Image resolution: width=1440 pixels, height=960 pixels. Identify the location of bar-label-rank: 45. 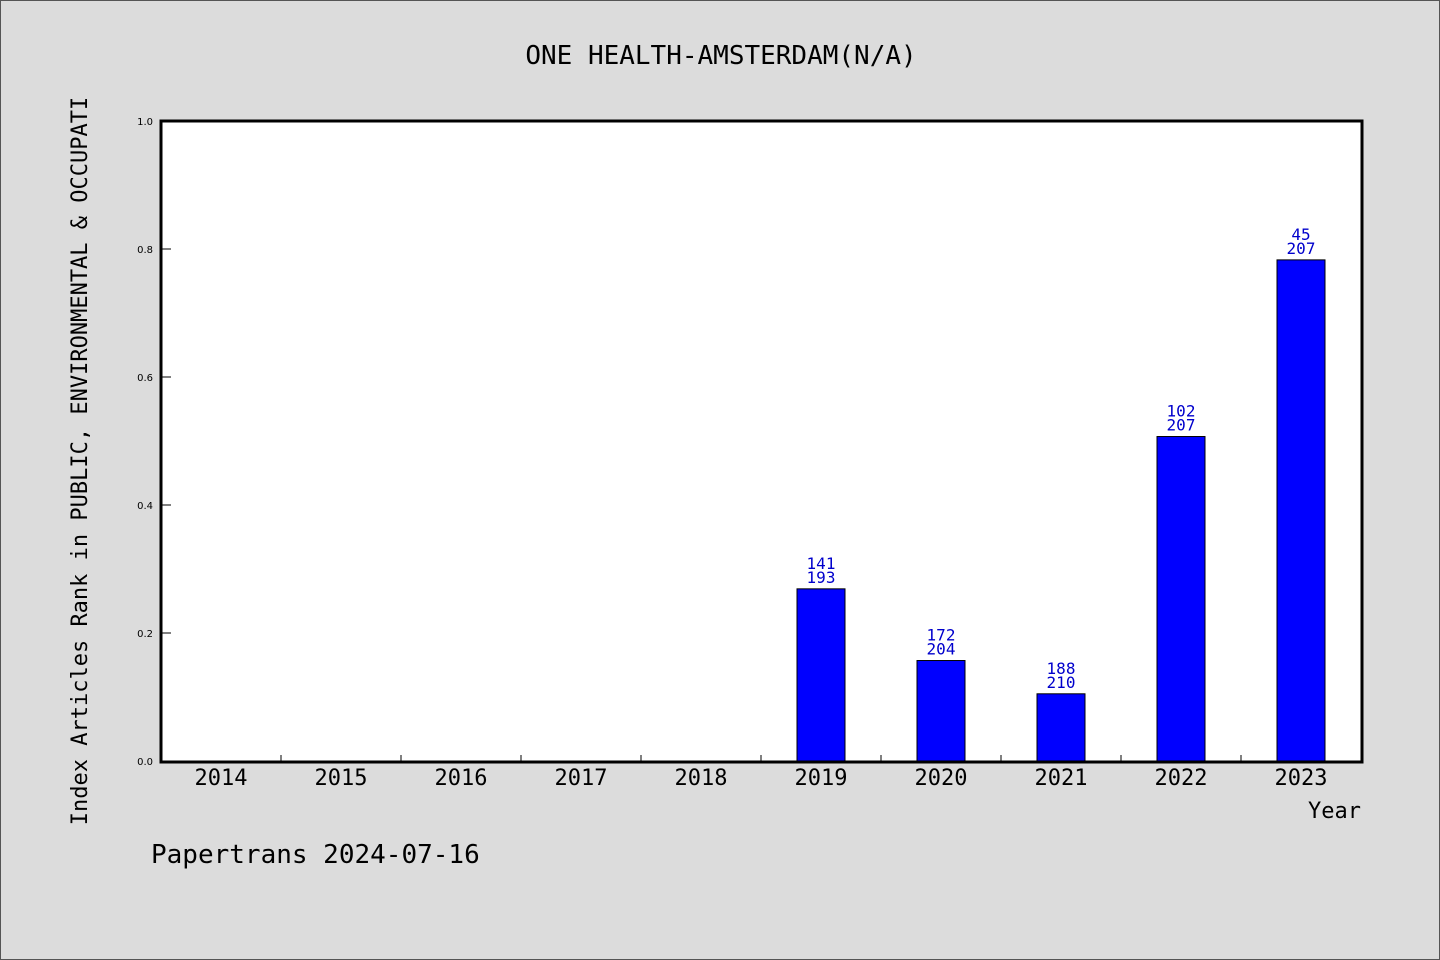
(1300, 234).